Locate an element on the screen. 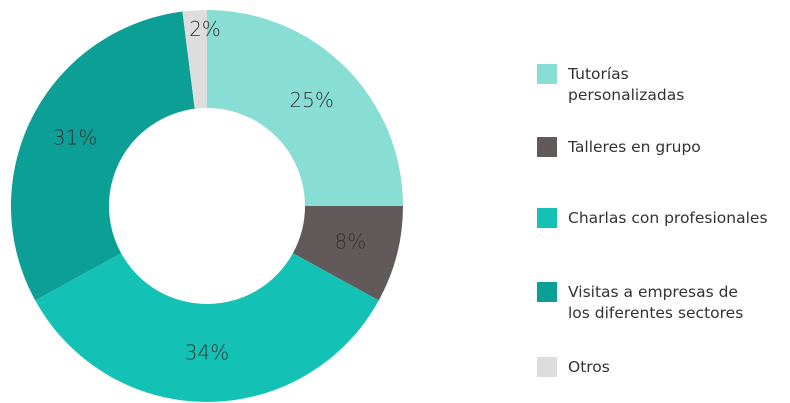 Image resolution: width=790 pixels, height=403 pixels. legend-label: Charlas con profesionales is located at coordinates (668, 218).